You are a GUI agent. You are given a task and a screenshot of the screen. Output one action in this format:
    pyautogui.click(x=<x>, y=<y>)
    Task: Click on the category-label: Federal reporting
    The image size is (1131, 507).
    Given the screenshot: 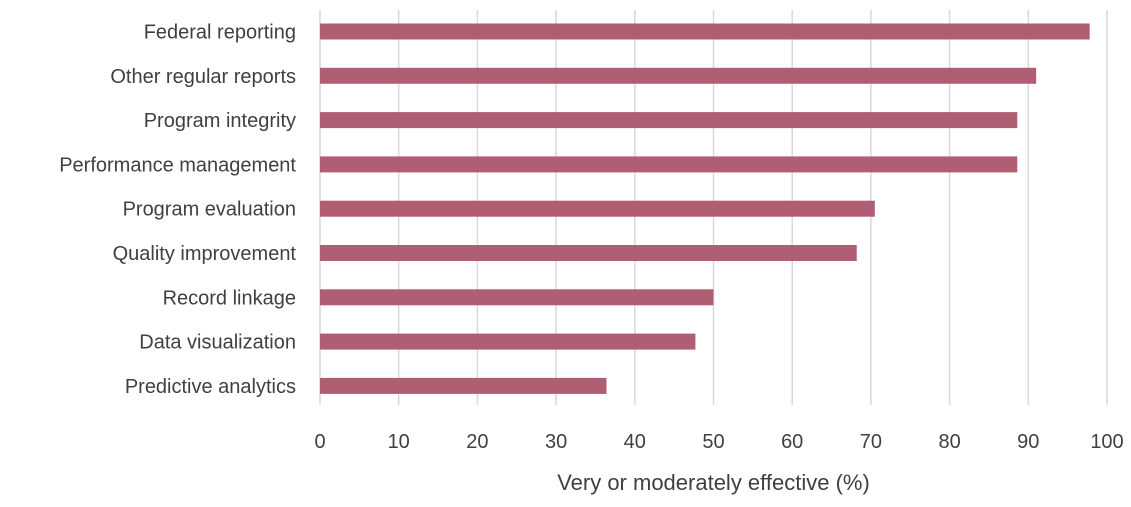 What is the action you would take?
    pyautogui.click(x=220, y=33)
    